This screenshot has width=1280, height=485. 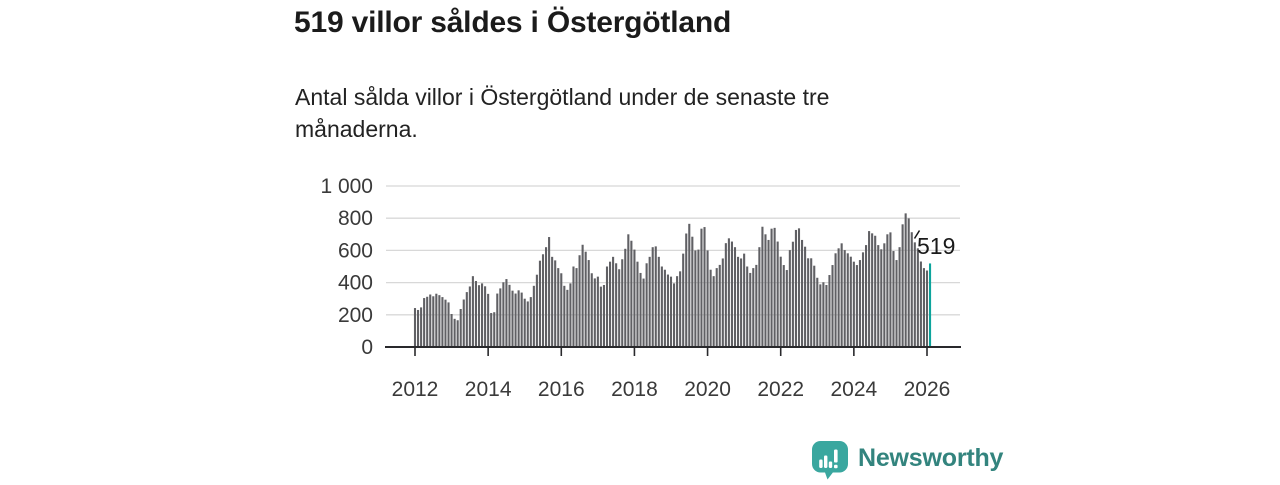 What do you see at coordinates (346, 186) in the screenshot?
I see `y-tick-label: 1 000` at bounding box center [346, 186].